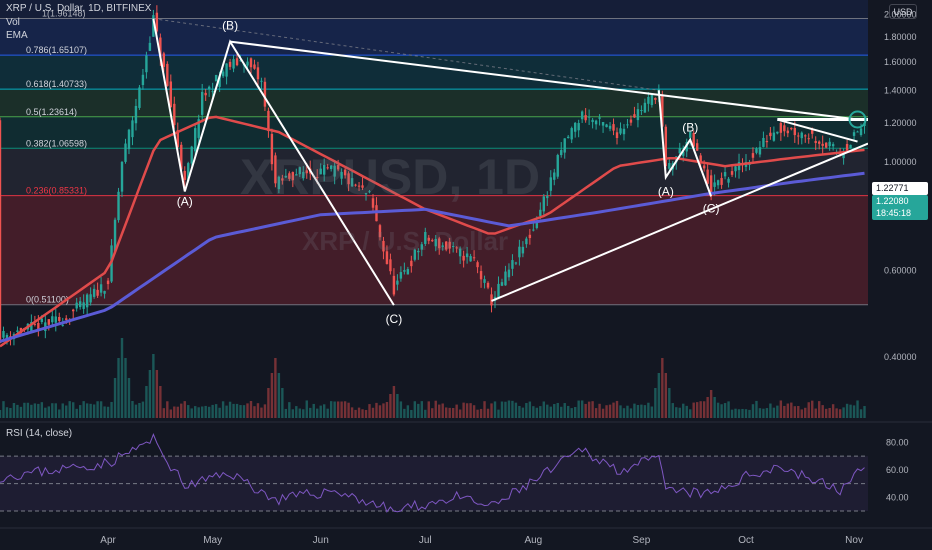  What do you see at coordinates (47, 300) in the screenshot?
I see `fib-level-label: 0(0.51100)` at bounding box center [47, 300].